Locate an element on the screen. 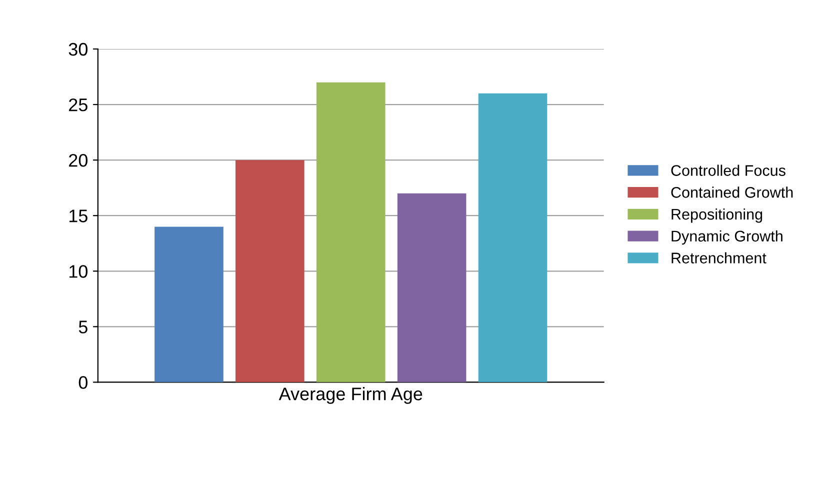 The image size is (816, 490). legend-label: Retrenchment is located at coordinates (719, 258).